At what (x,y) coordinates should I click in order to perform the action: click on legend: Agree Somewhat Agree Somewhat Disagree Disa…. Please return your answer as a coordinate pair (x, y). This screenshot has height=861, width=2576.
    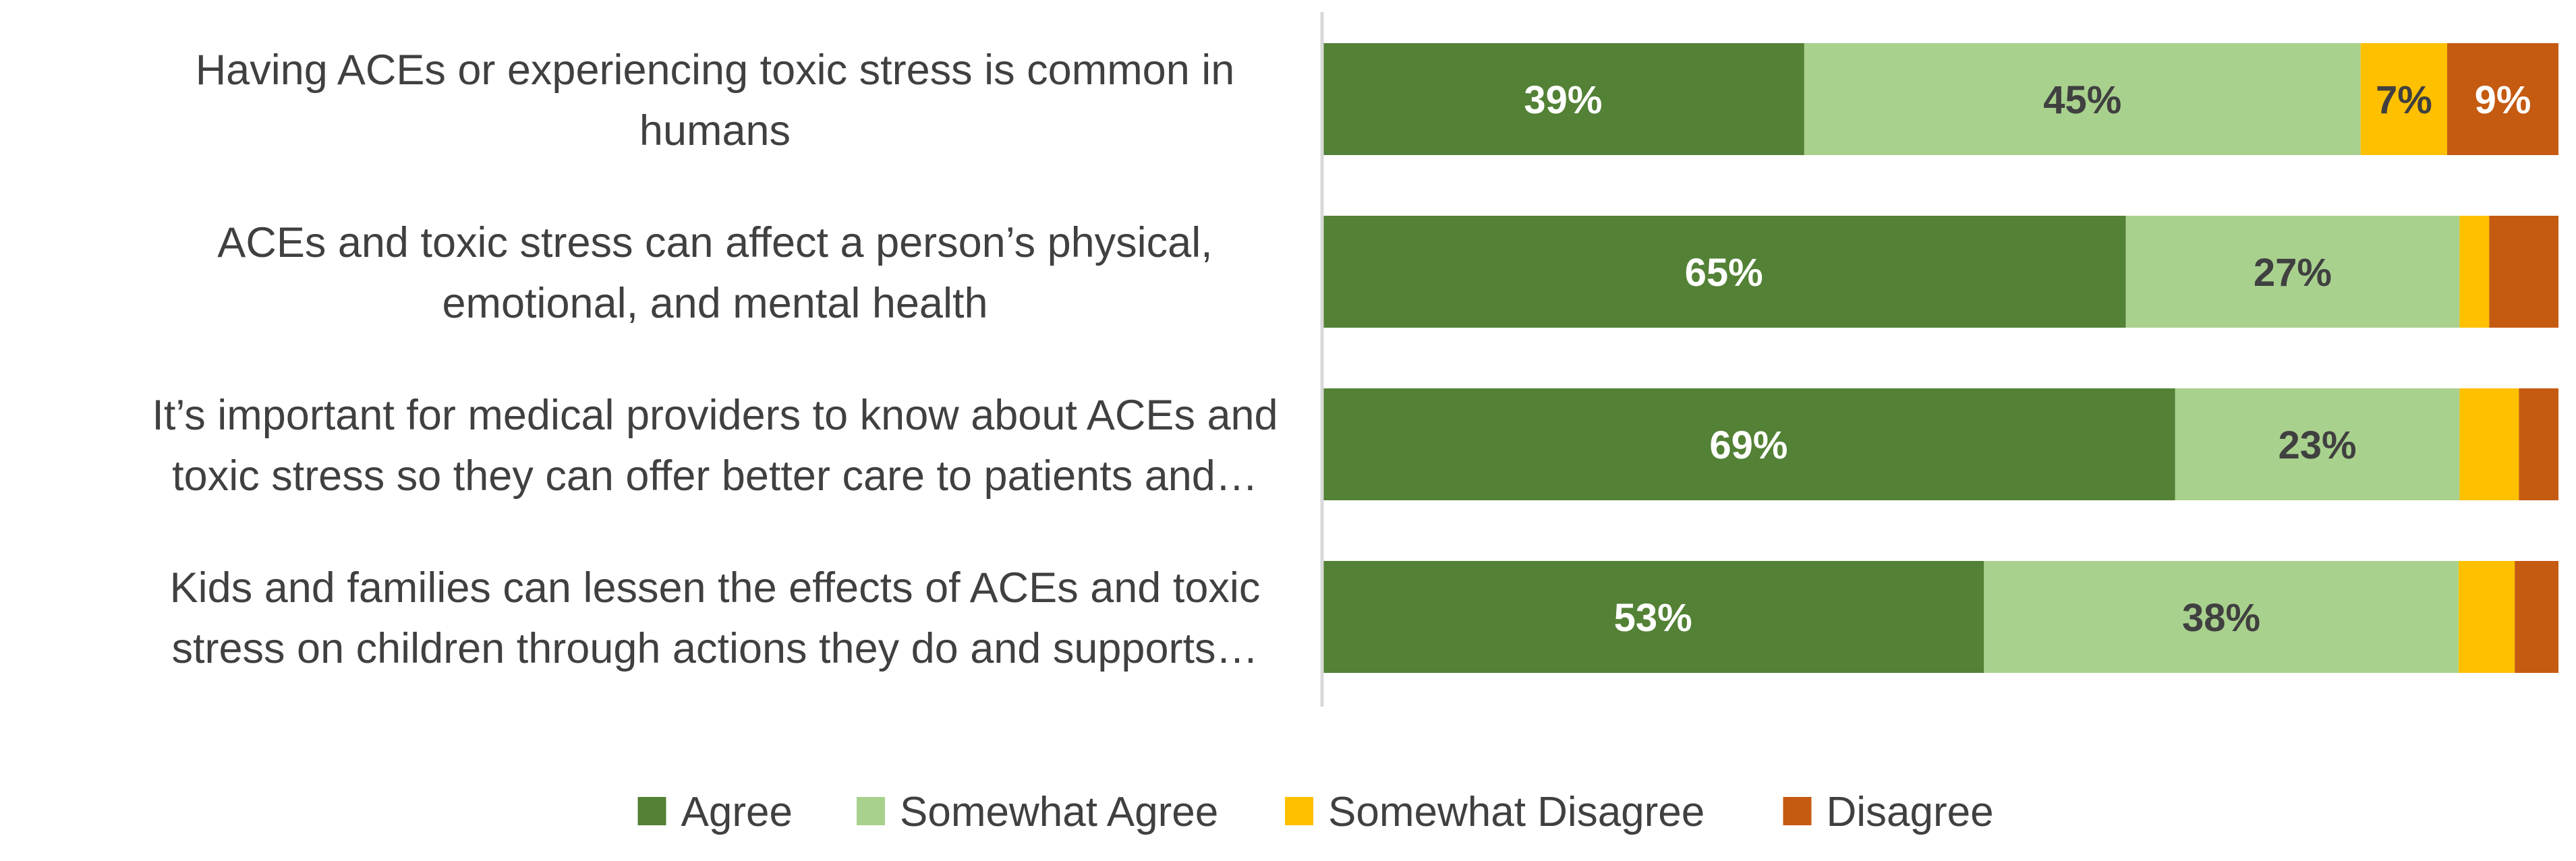
    Looking at the image, I should click on (1315, 812).